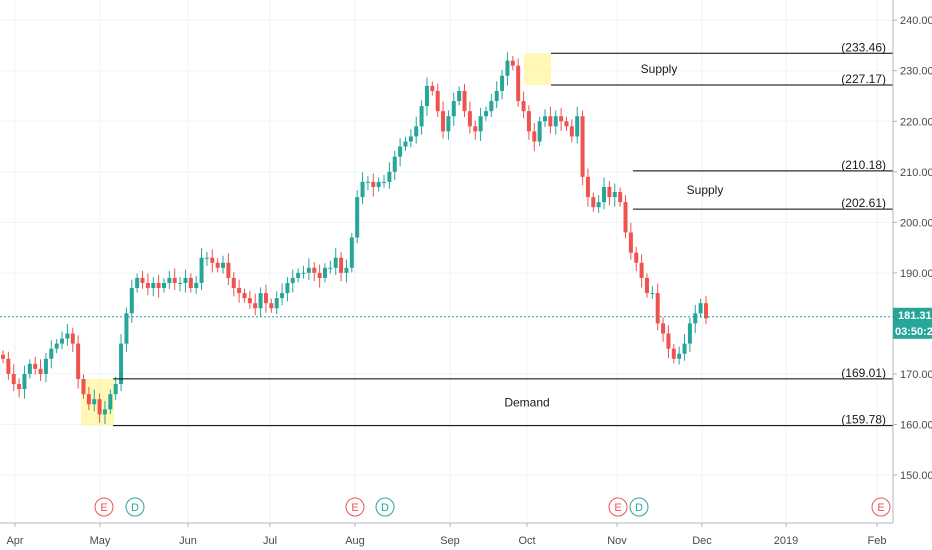 This screenshot has width=932, height=550. Describe the element at coordinates (659, 69) in the screenshot. I see `zone-label: Supply` at that location.